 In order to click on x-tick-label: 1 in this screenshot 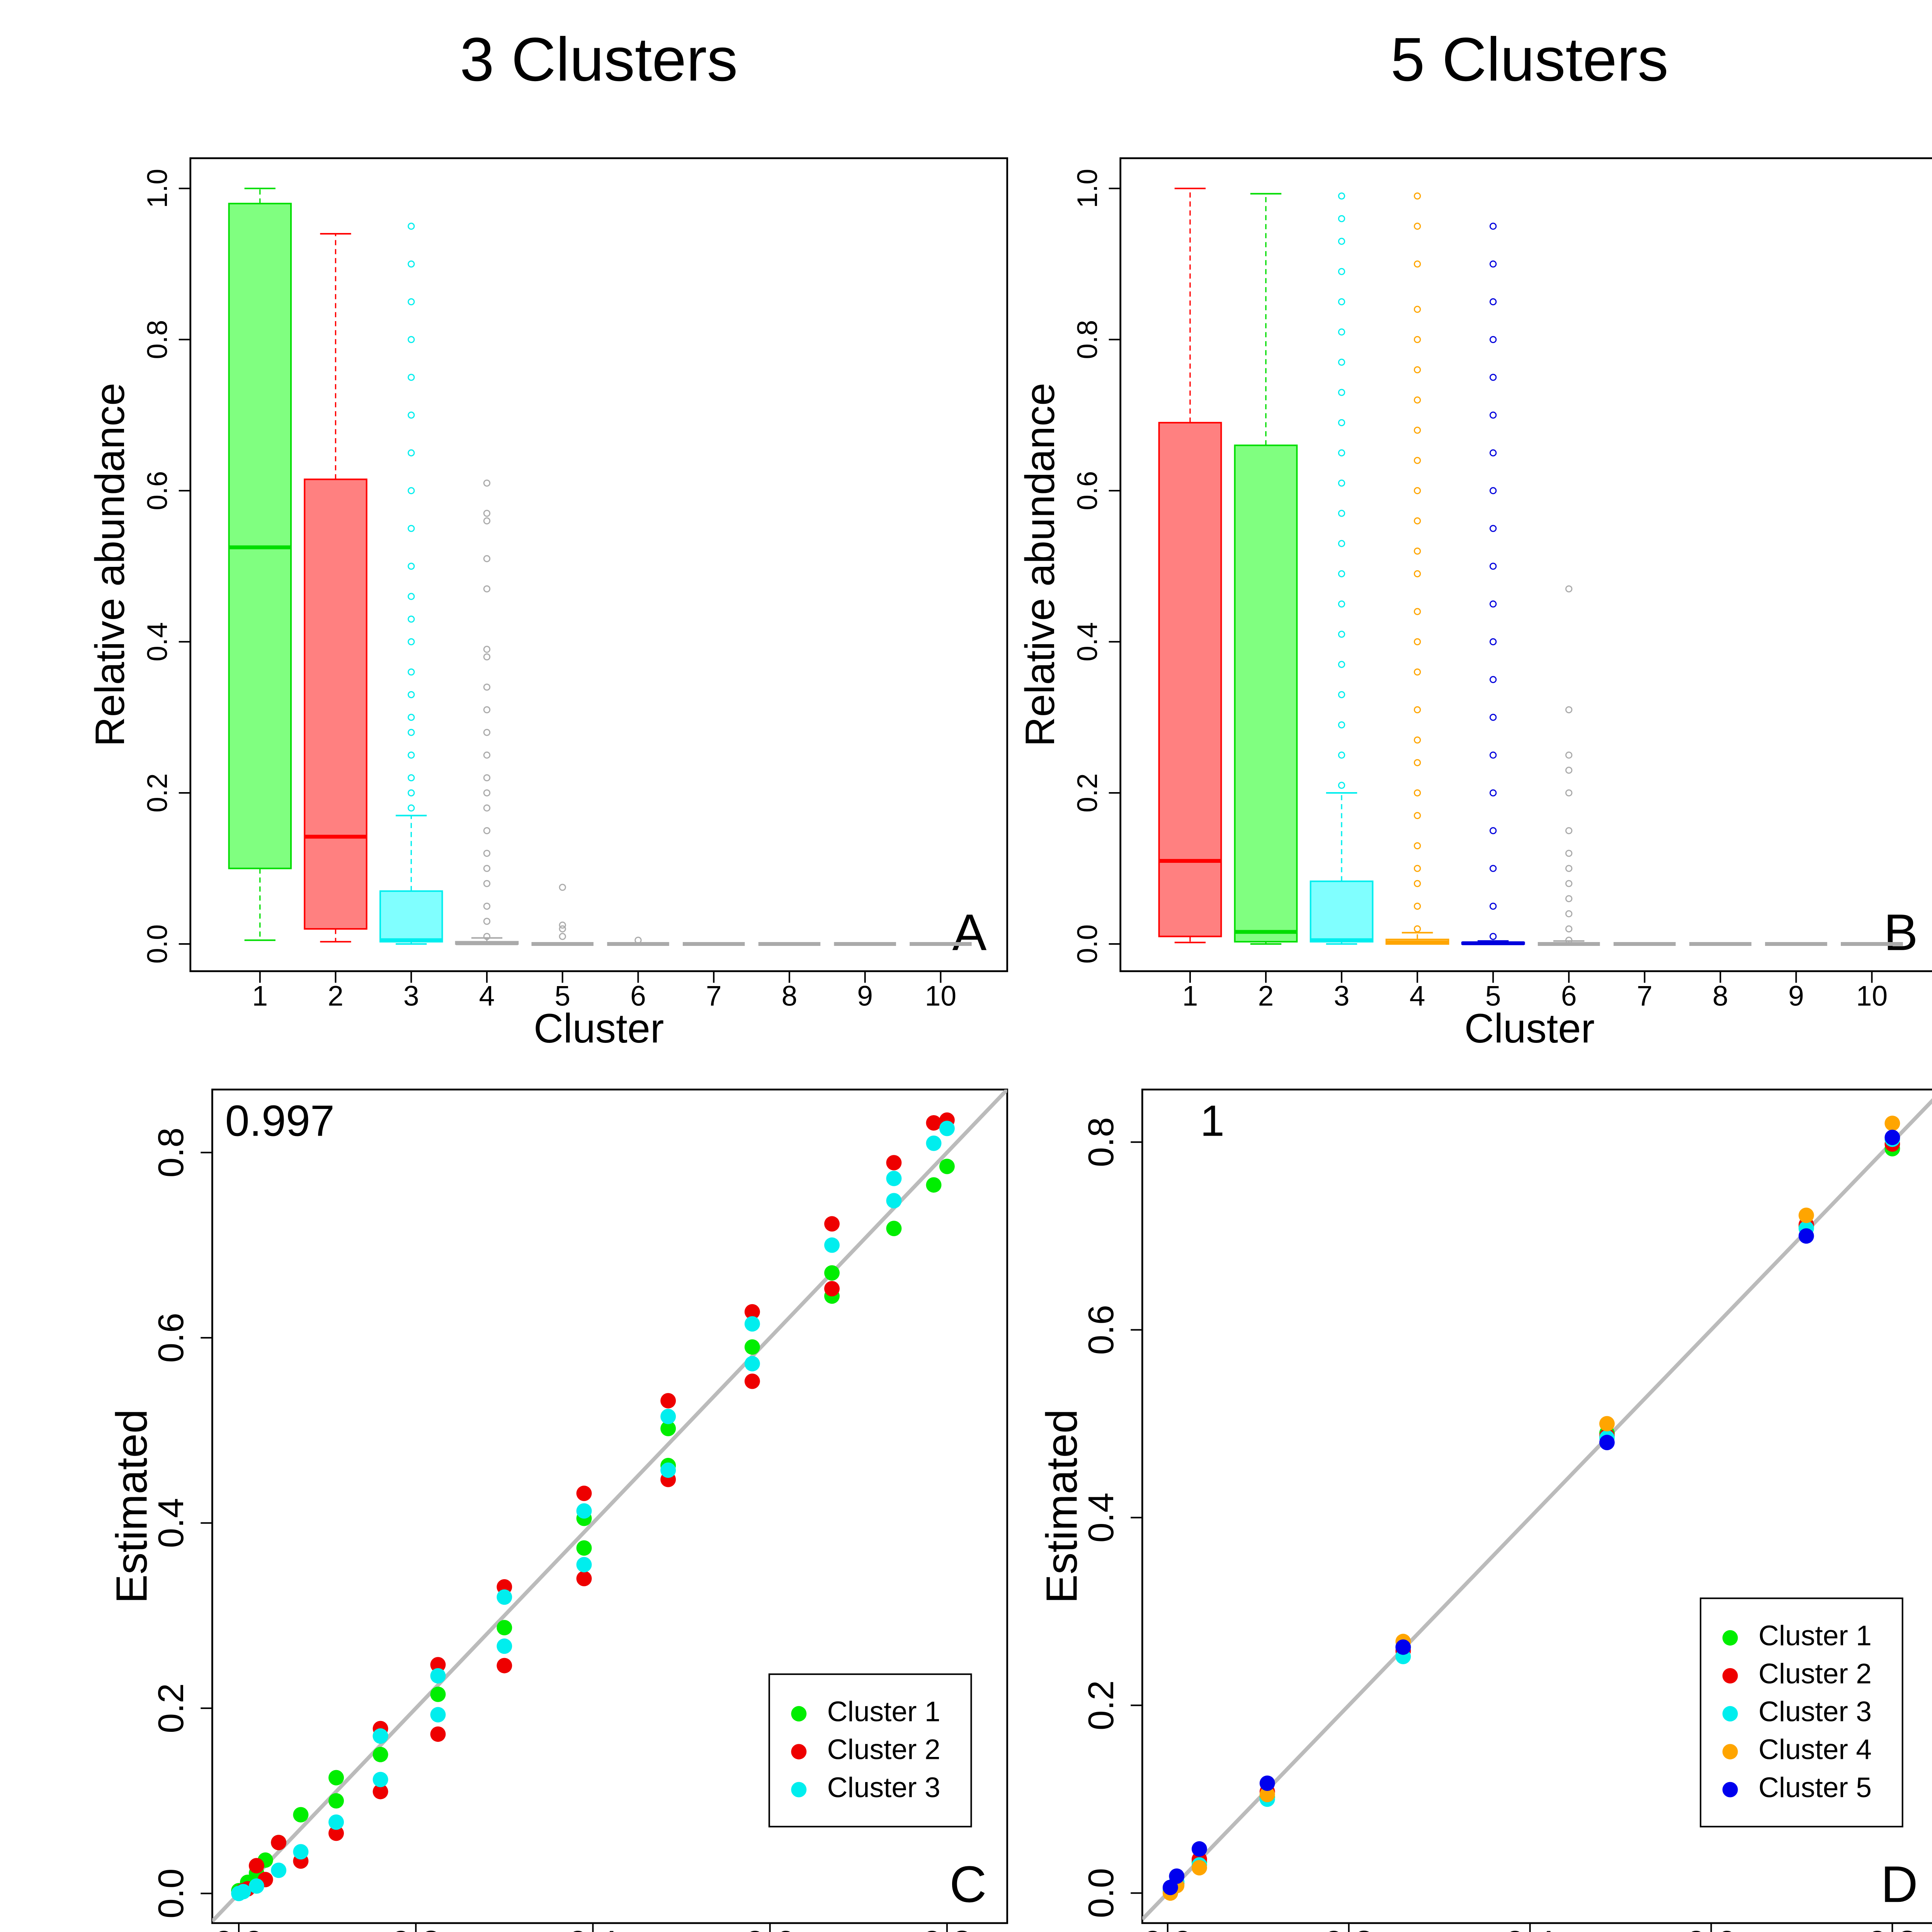, I will do `click(1190, 996)`.